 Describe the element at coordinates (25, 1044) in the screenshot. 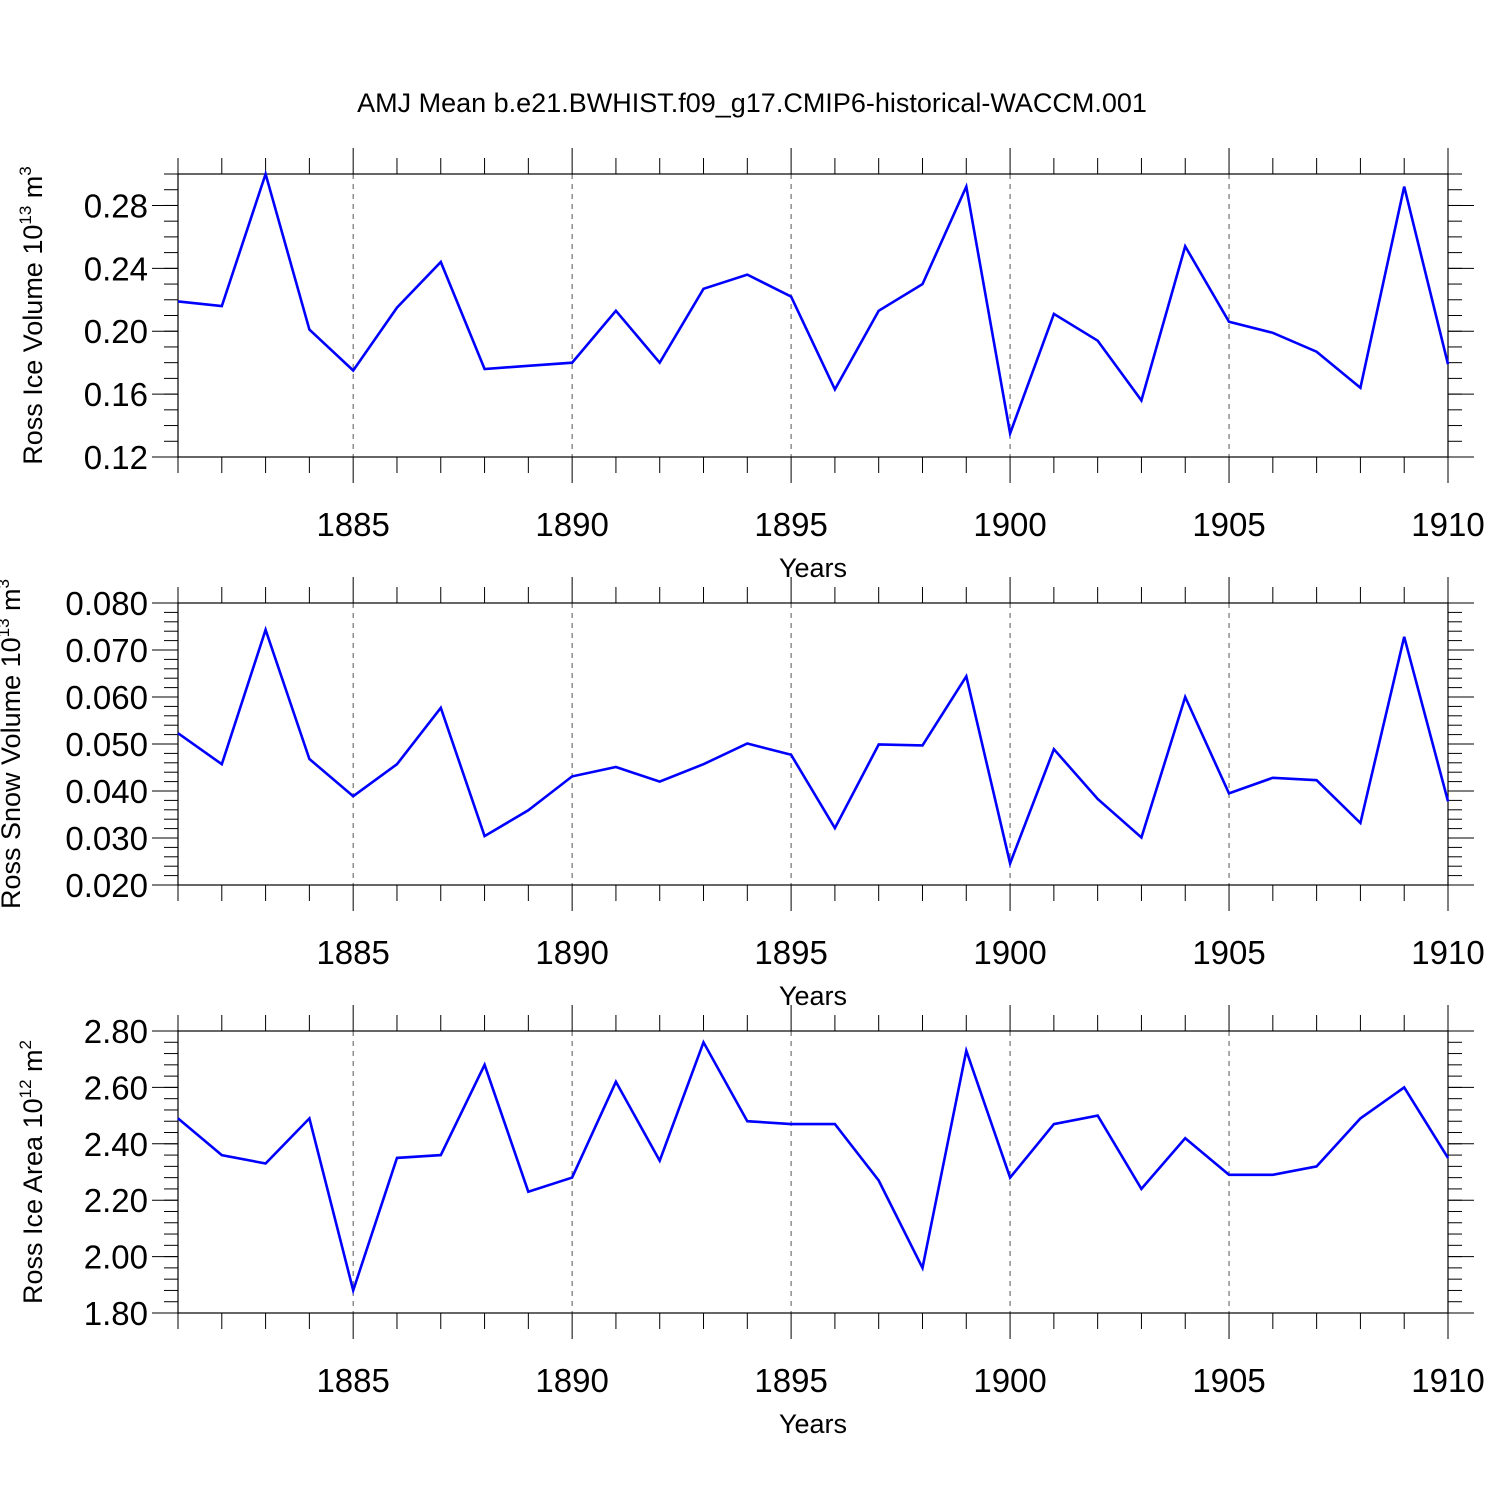

I see `y-axis-label-exponent: 2` at that location.